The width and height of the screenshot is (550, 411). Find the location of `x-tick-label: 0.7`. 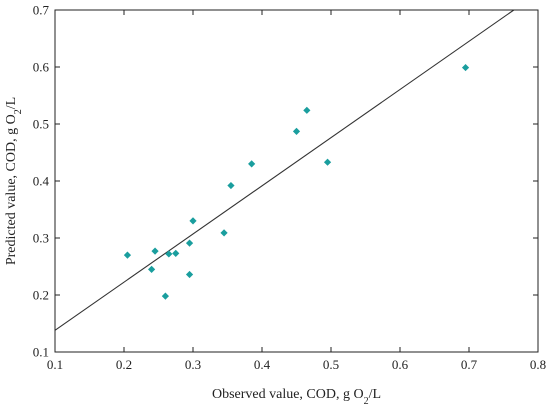

x-tick-label: 0.7 is located at coordinates (469, 364).